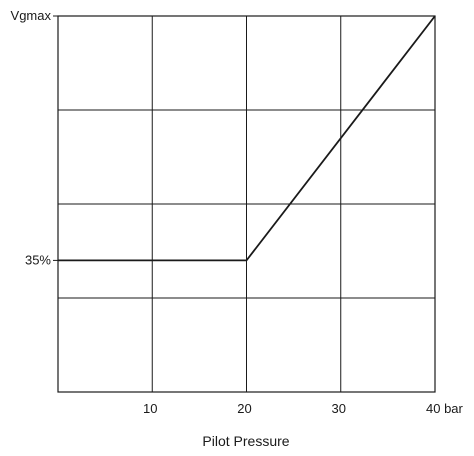  I want to click on x-tick-label: 10, so click(150, 408).